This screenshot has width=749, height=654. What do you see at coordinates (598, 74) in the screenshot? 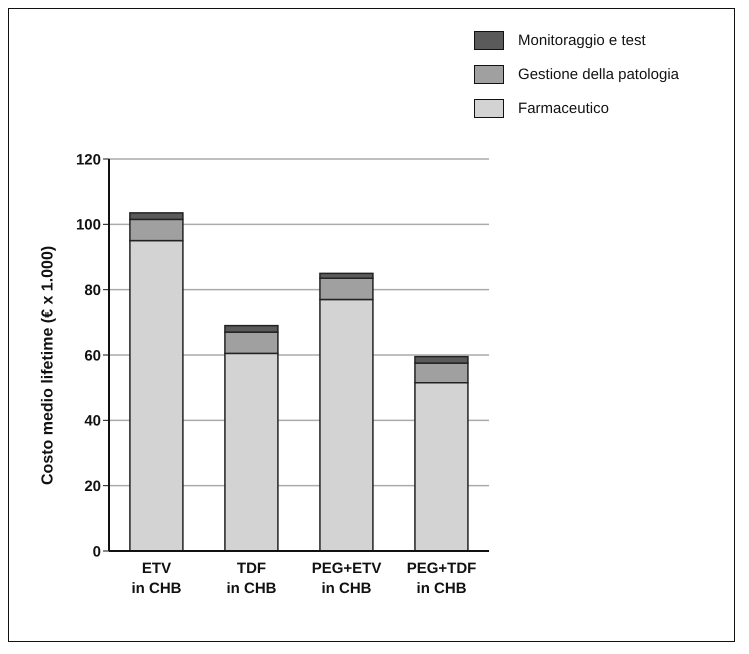
I see `legend-label: Gestione della patologia` at bounding box center [598, 74].